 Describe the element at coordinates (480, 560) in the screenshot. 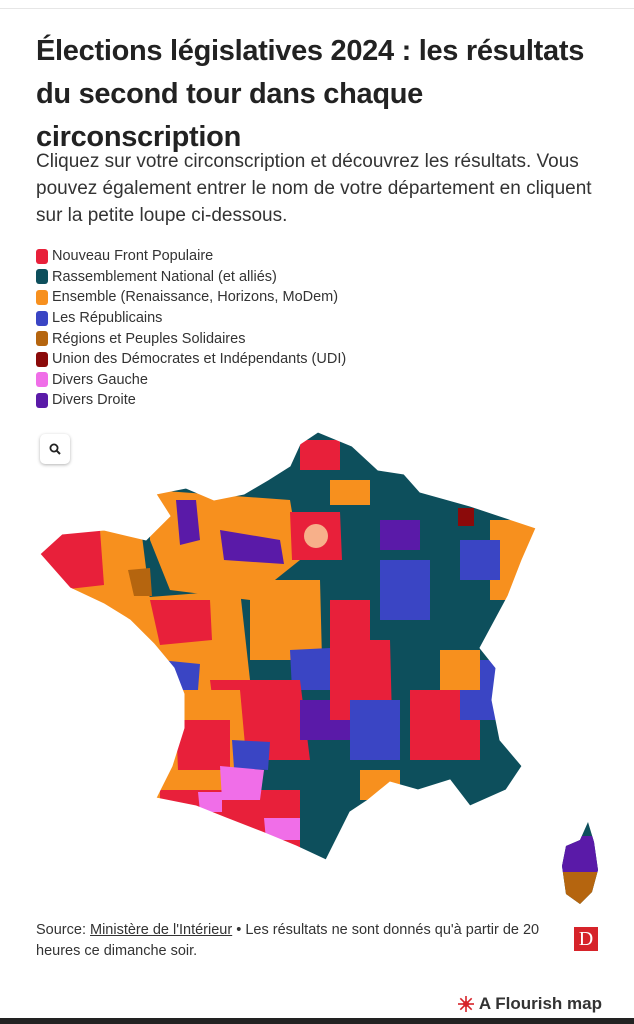

I see `region-alsace-lr` at that location.